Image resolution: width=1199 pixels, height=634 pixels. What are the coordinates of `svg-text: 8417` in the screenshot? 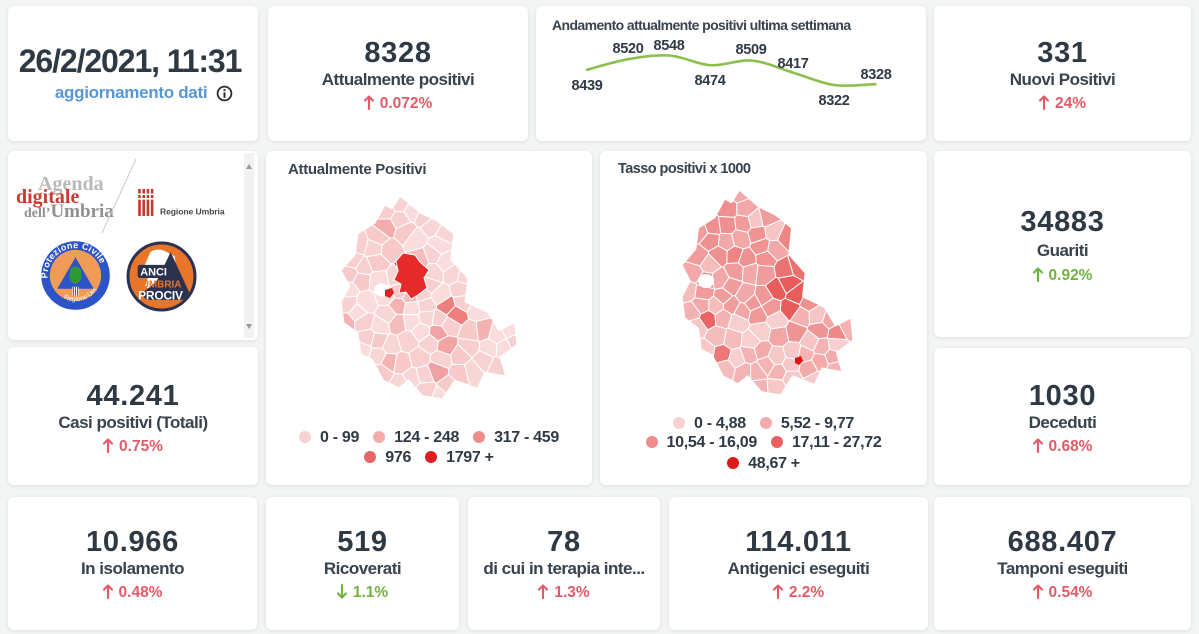 It's located at (792, 64).